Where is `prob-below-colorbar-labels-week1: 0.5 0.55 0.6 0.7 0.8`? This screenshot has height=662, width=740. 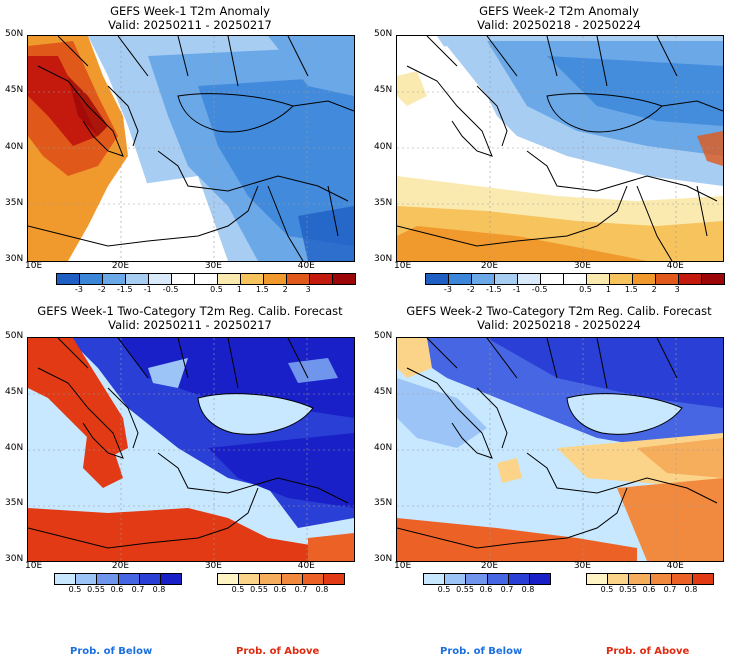
prob-below-colorbar-labels-week1: 0.5 0.55 0.6 0.7 0.8 is located at coordinates (117, 590).